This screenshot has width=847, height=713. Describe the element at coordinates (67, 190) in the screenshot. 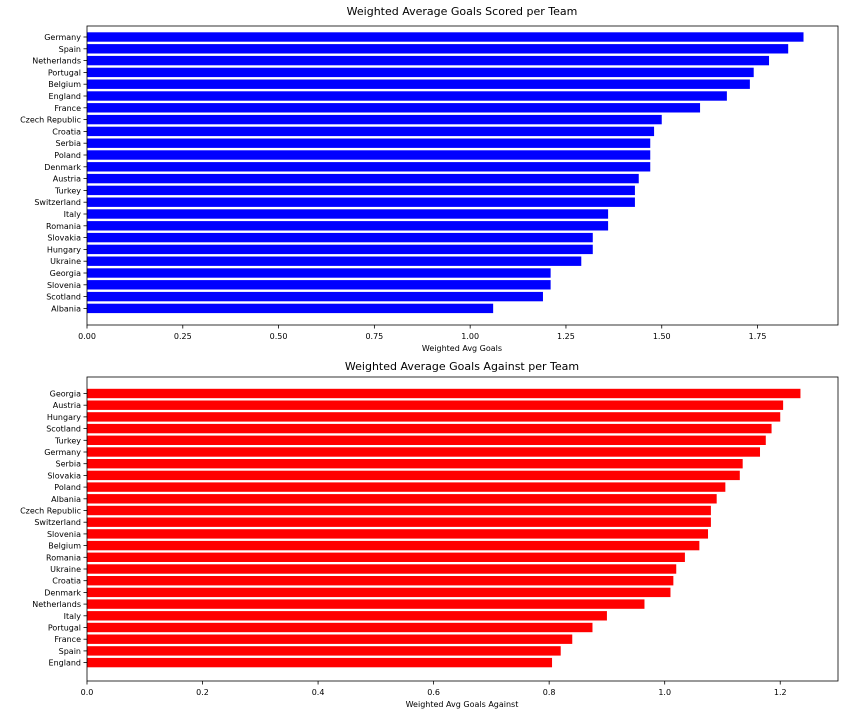

I see `chart-1-y-tick-label: Turkey` at that location.